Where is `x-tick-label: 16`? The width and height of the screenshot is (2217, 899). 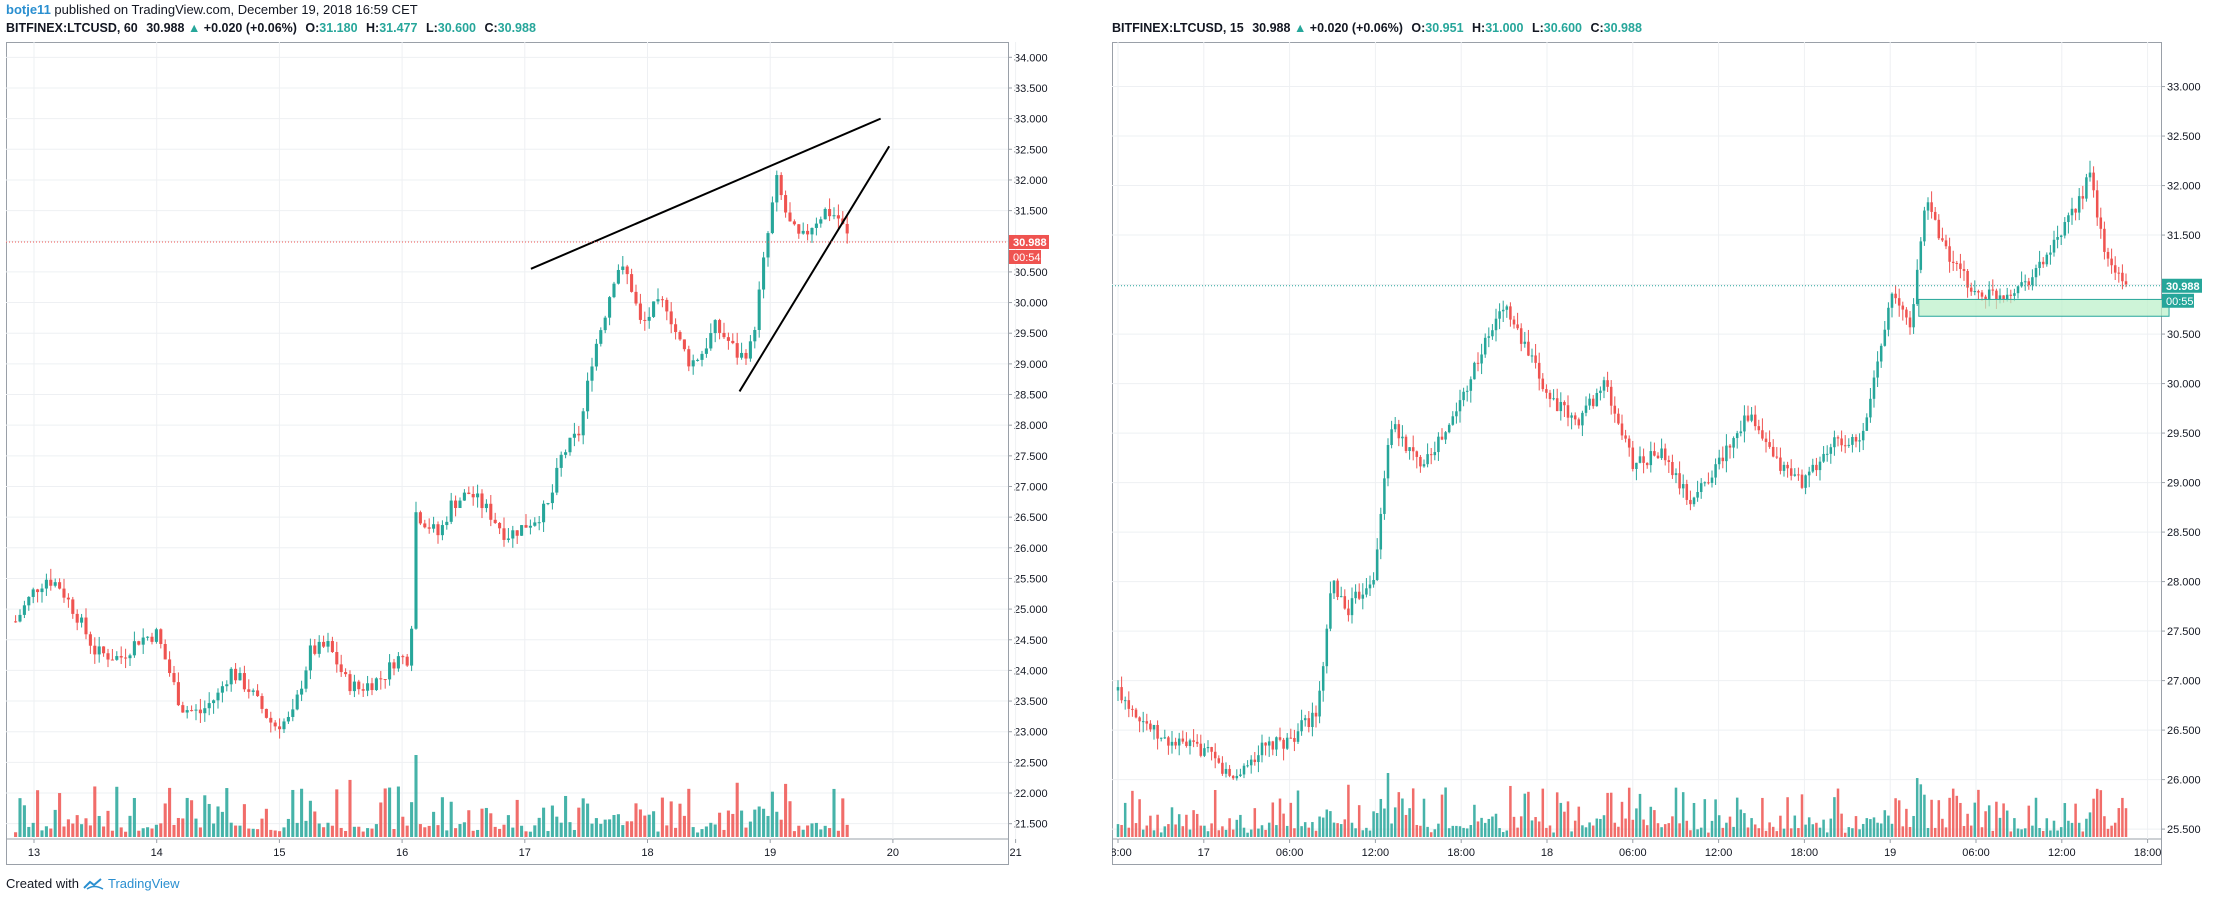
x-tick-label: 16 is located at coordinates (402, 853).